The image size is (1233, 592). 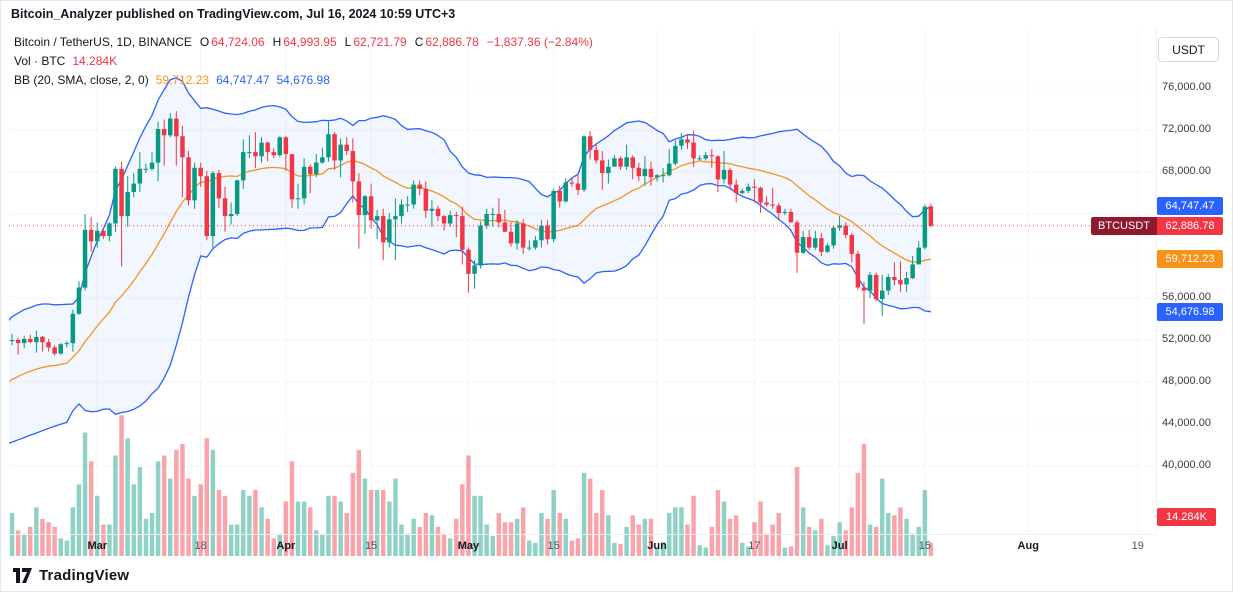 What do you see at coordinates (204, 42) in the screenshot?
I see `open-label: O` at bounding box center [204, 42].